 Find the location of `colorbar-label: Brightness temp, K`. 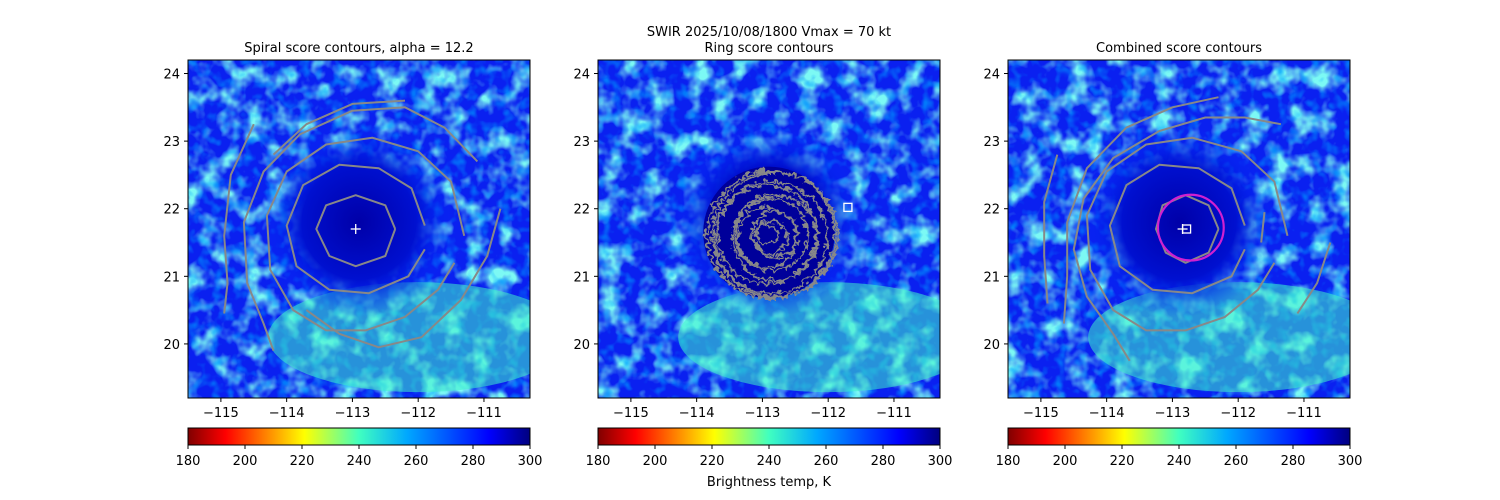

colorbar-label: Brightness temp, K is located at coordinates (769, 482).